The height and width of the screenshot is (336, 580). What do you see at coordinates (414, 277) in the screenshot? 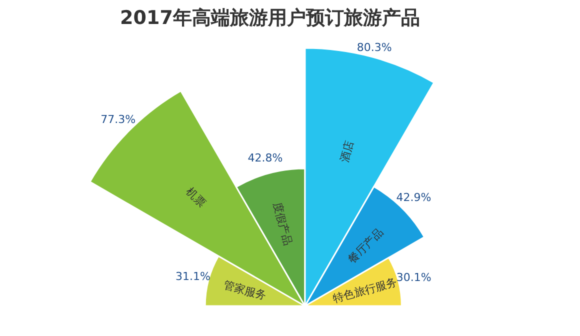
I see `data-label: 30.1%` at bounding box center [414, 277].